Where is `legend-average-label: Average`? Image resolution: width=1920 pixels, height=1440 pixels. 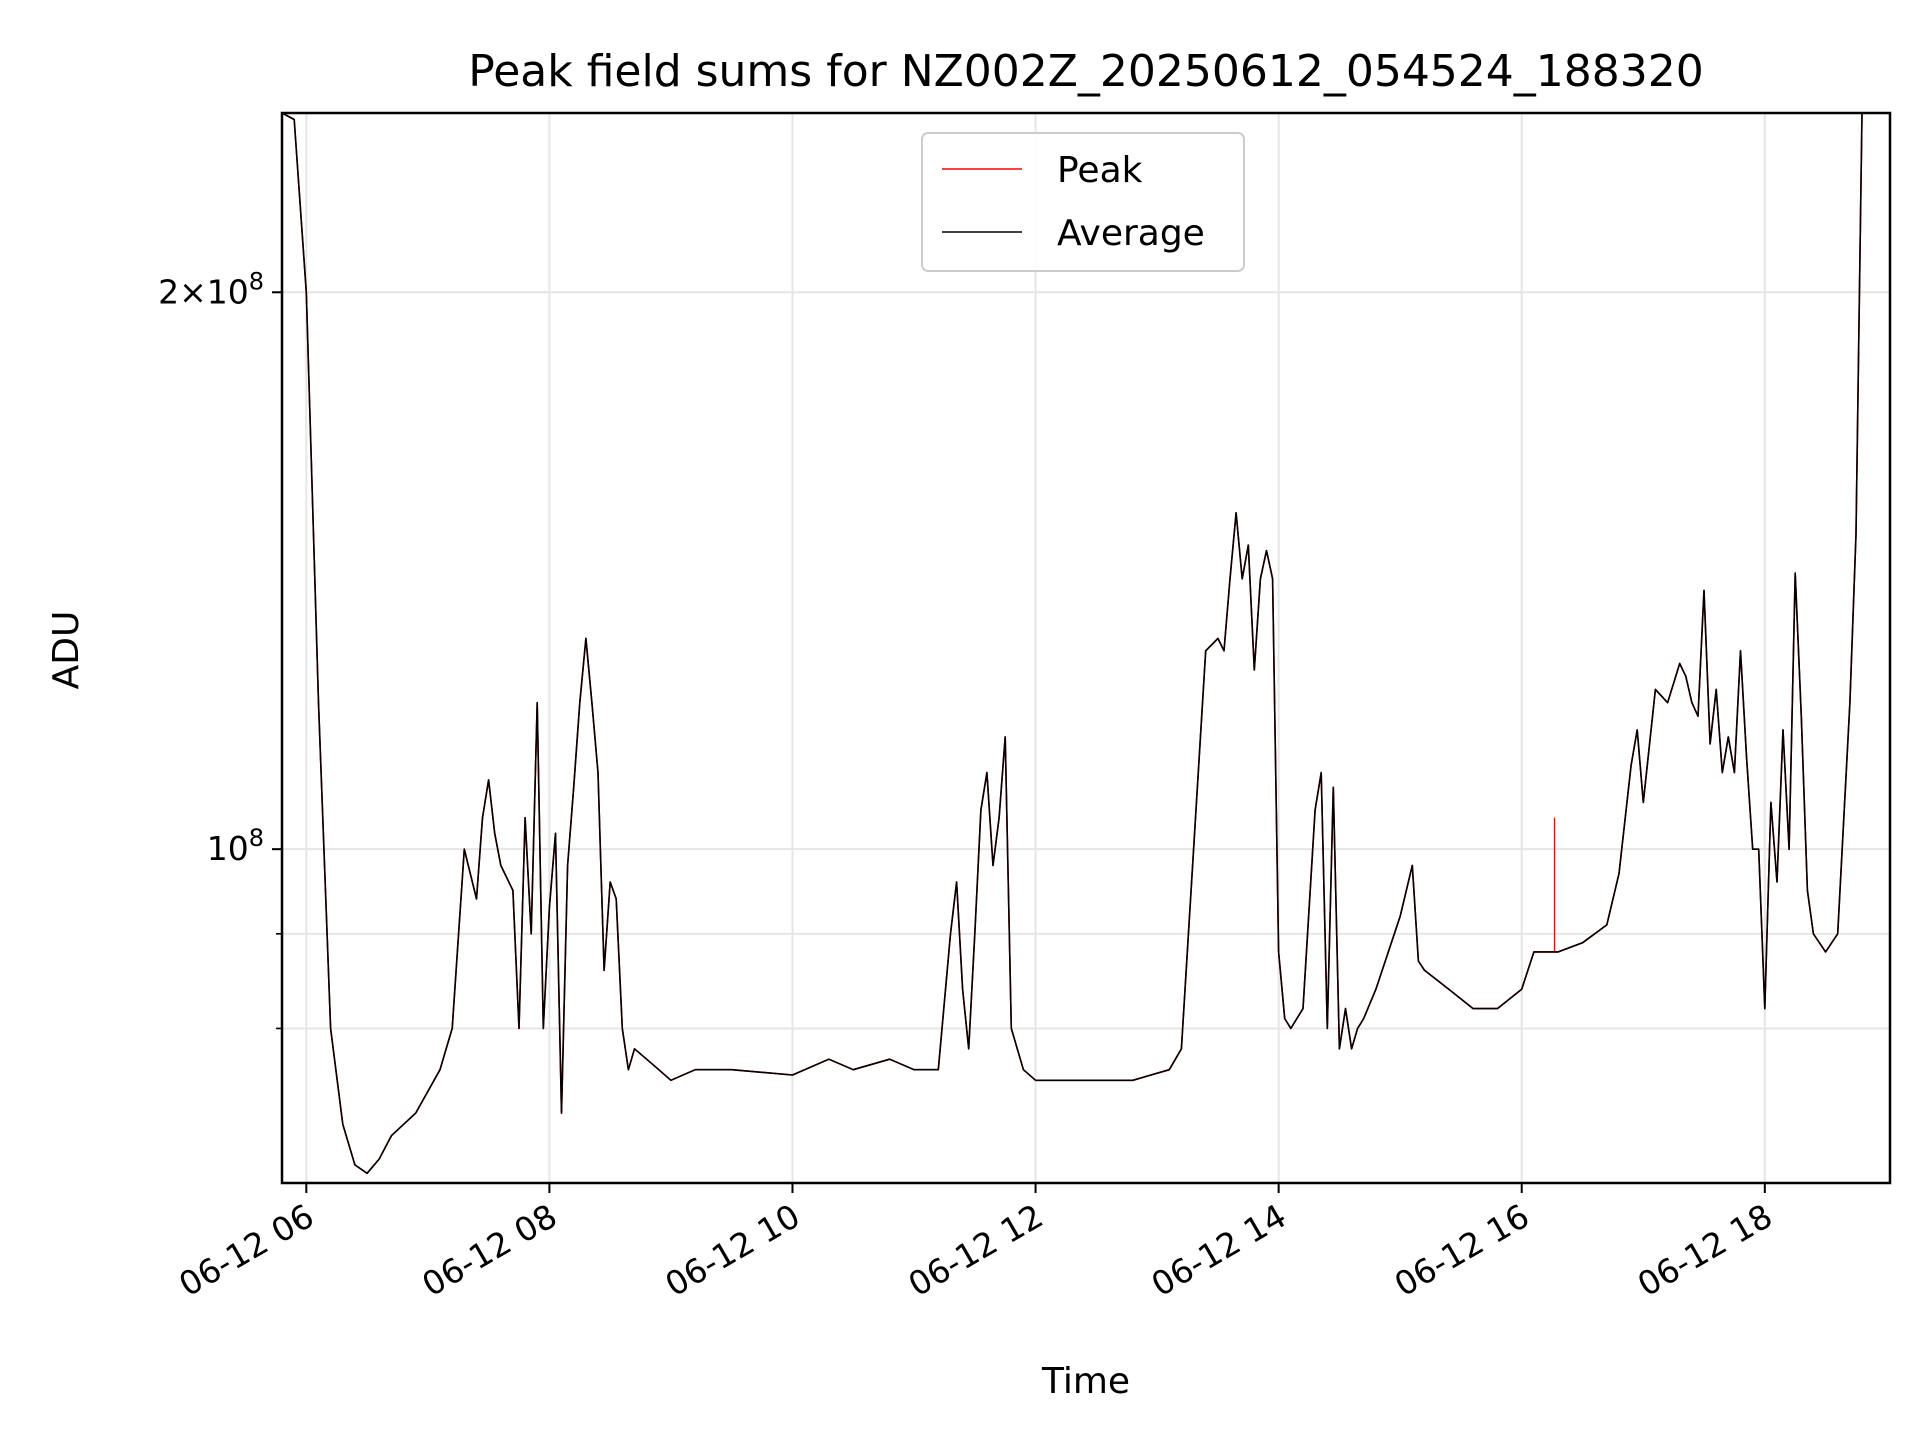 legend-average-label: Average is located at coordinates (1131, 233).